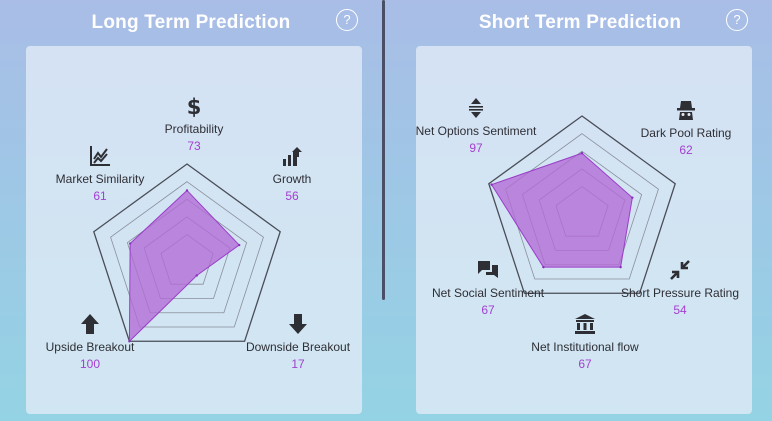 The width and height of the screenshot is (772, 421). I want to click on axis-profitability: $ Profitability 73, so click(194, 123).